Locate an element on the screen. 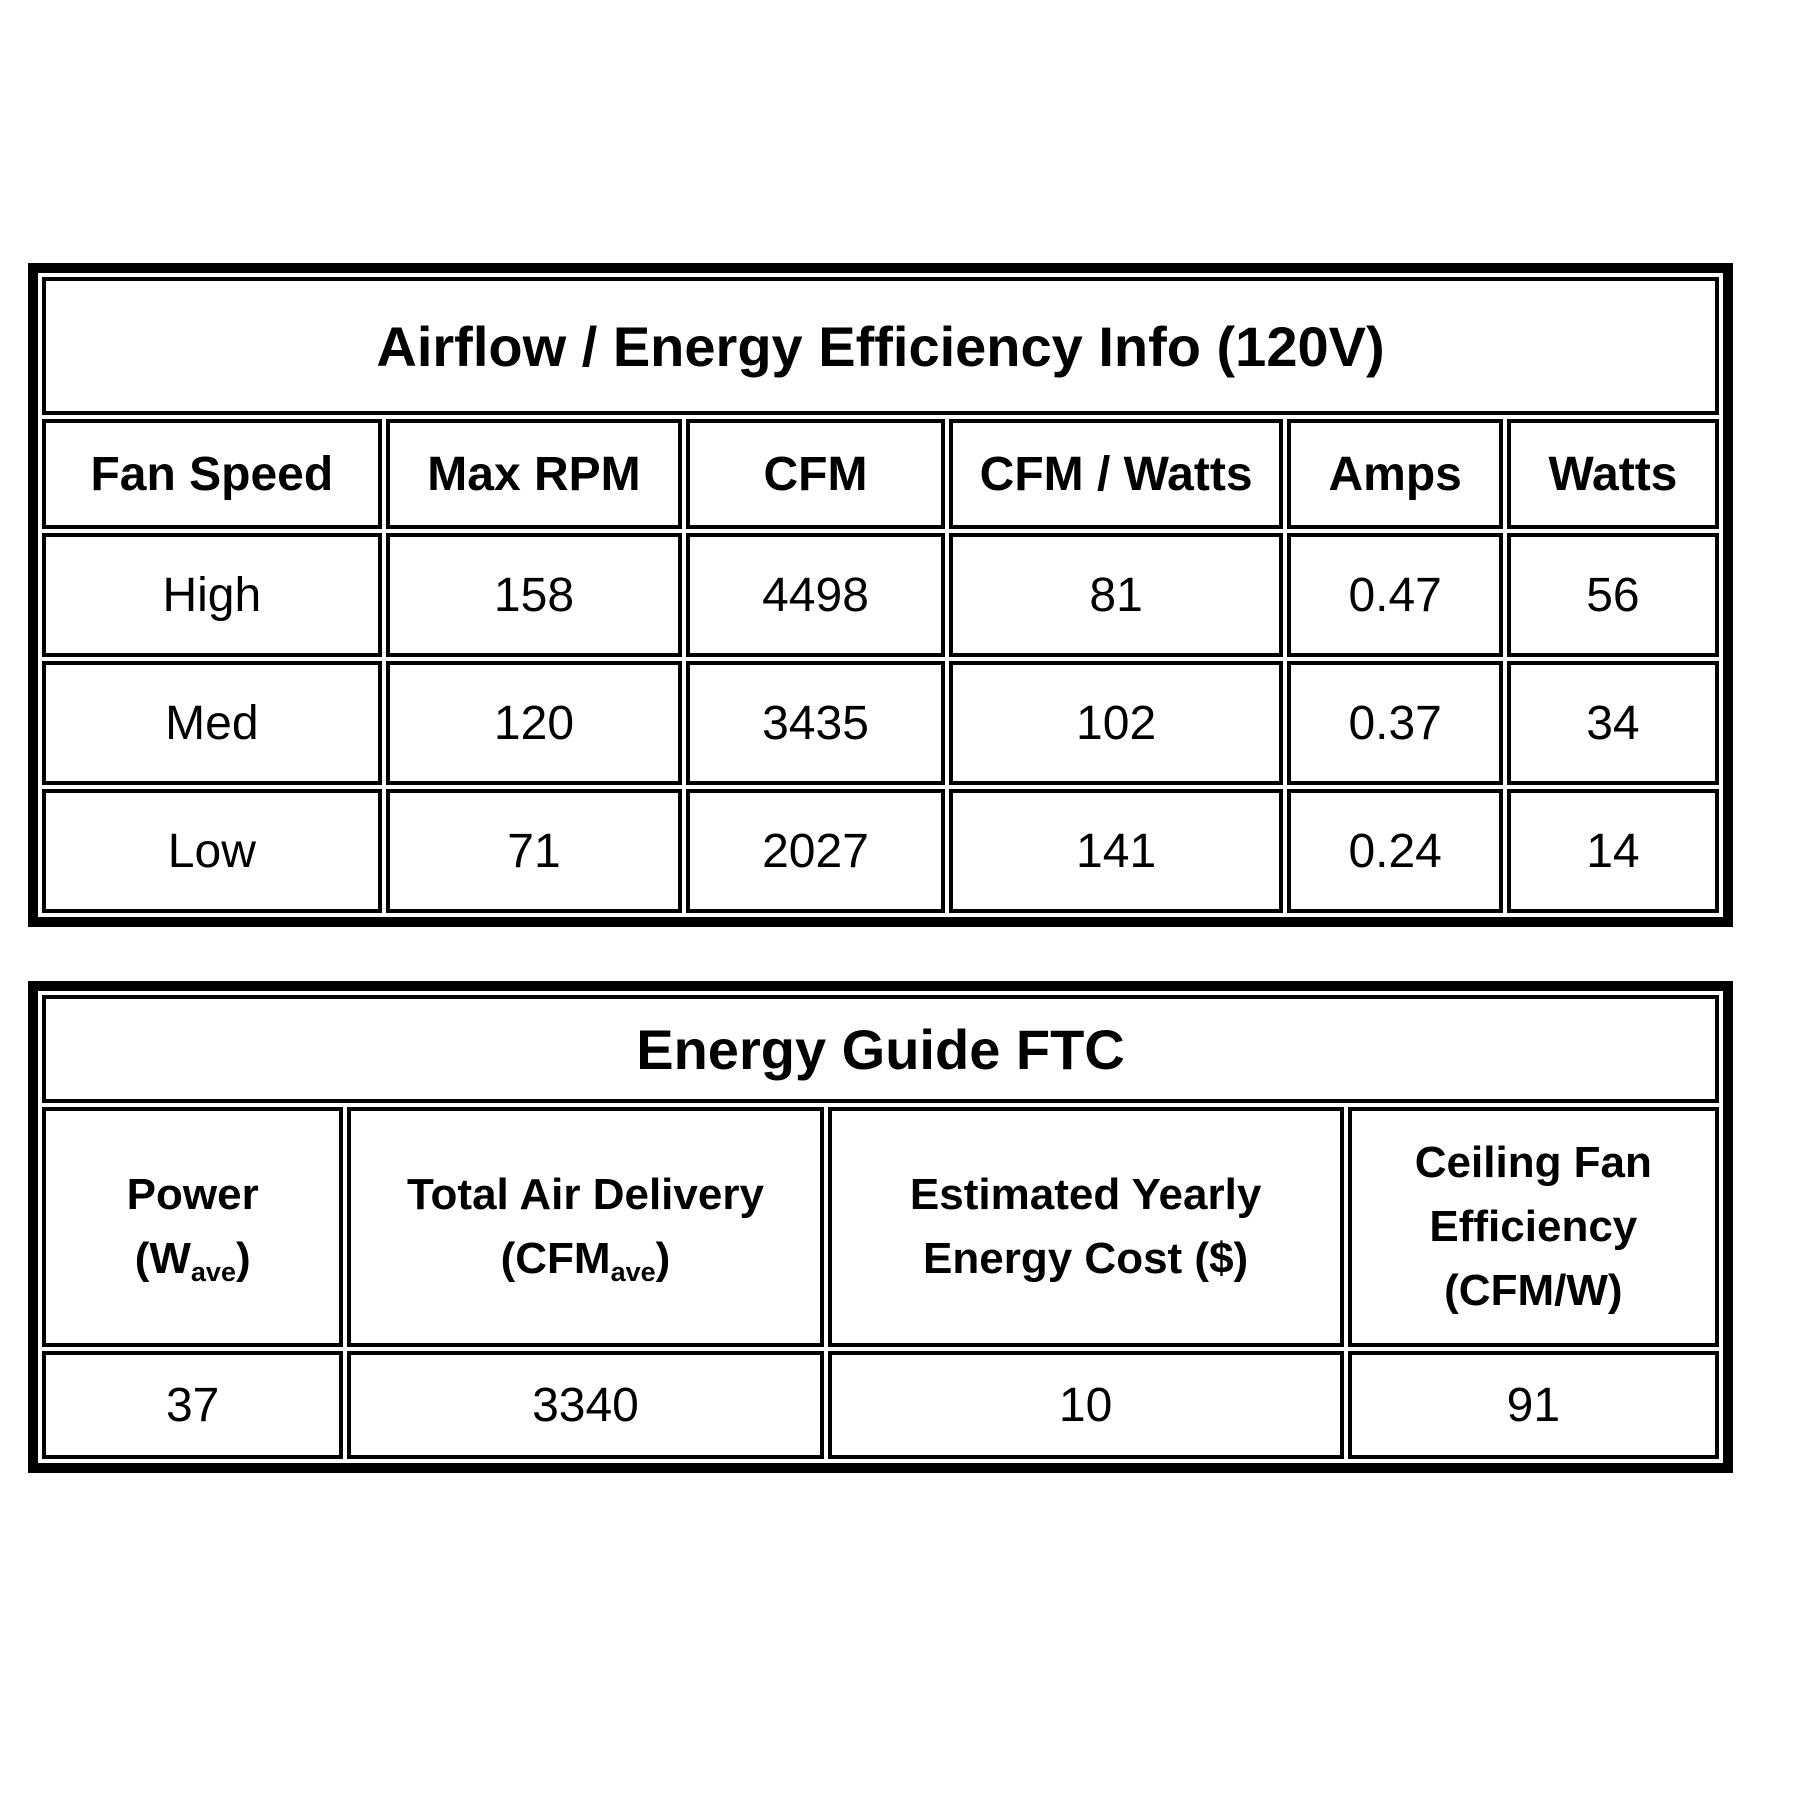 The image size is (1800, 1800). table-row-high: High 158 4498 81 0.47 56 is located at coordinates (880, 595).